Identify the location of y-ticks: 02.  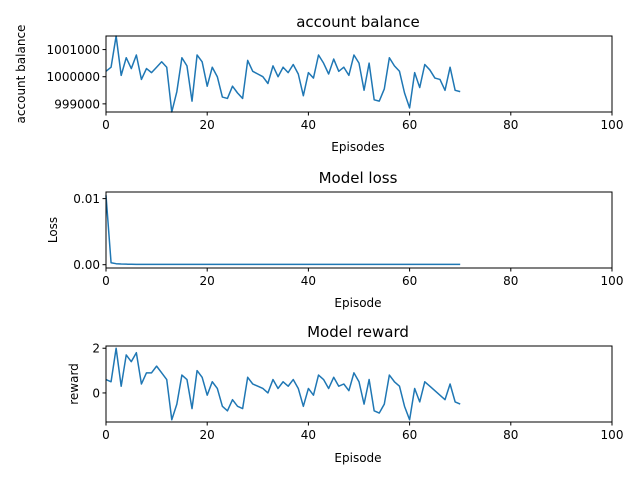
(99, 371).